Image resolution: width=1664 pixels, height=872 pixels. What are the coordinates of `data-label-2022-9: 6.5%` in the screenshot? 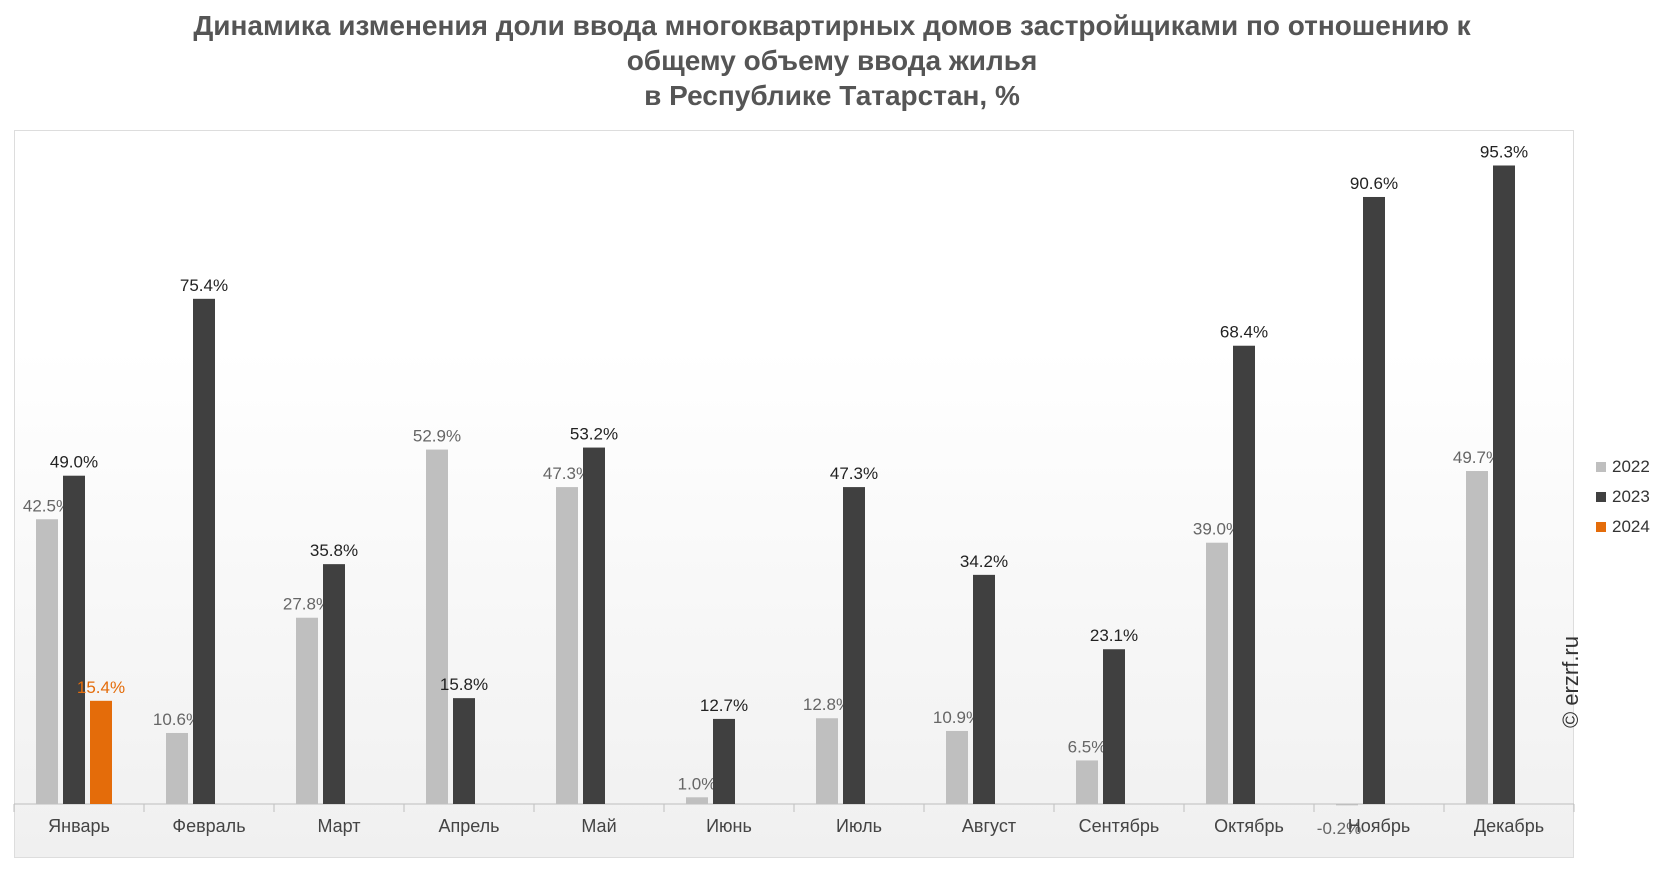 It's located at (1087, 746).